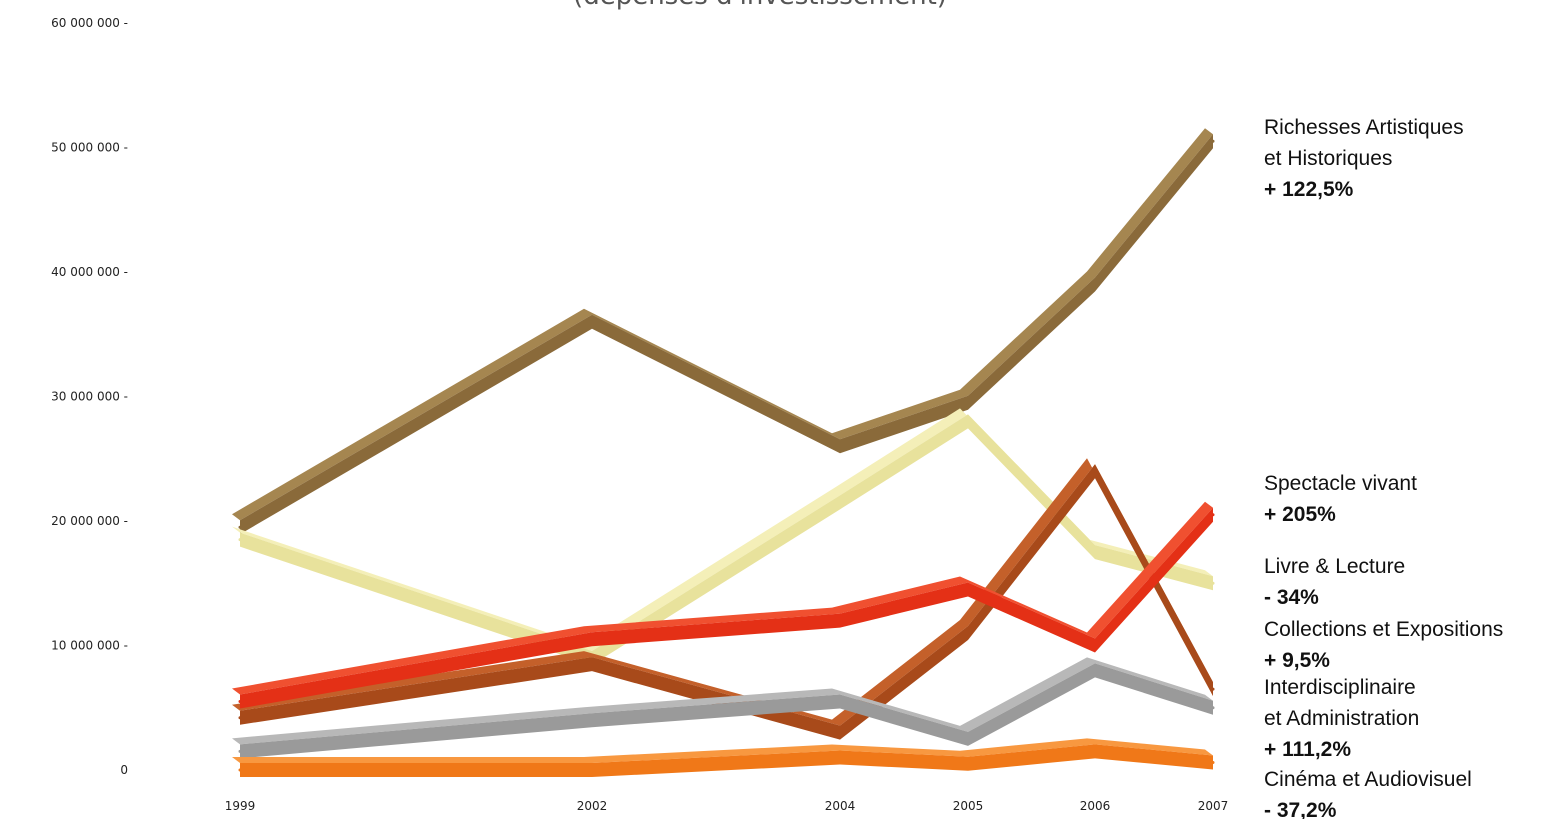 Image resolution: width=1548 pixels, height=819 pixels. What do you see at coordinates (89, 23) in the screenshot?
I see `y-tick-label: 60 000 000 -` at bounding box center [89, 23].